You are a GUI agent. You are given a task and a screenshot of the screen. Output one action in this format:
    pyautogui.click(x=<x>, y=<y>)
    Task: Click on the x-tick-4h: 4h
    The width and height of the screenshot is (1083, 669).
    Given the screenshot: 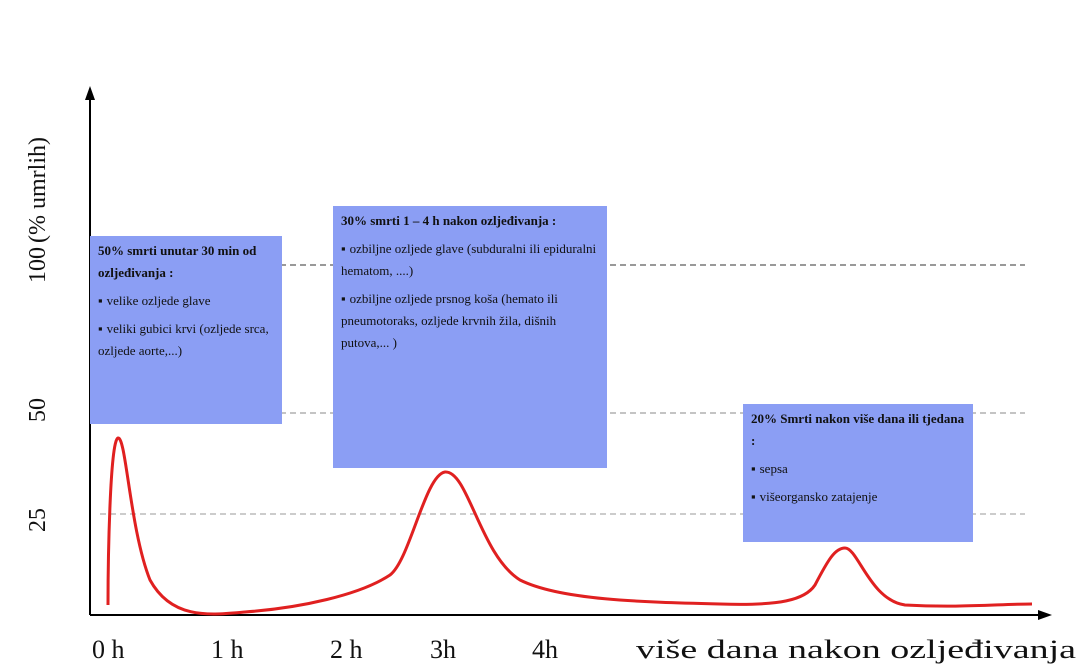 What is the action you would take?
    pyautogui.click(x=545, y=649)
    